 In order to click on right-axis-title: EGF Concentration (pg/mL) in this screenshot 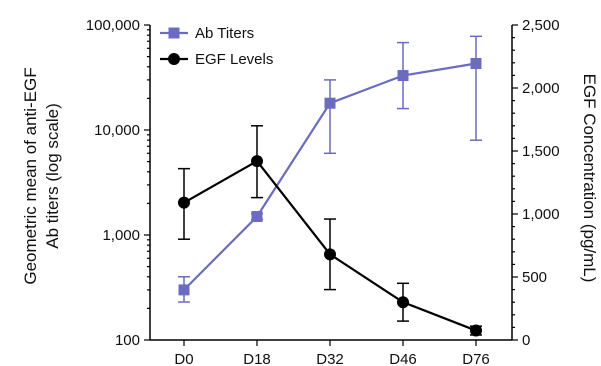, I will do `click(589, 178)`.